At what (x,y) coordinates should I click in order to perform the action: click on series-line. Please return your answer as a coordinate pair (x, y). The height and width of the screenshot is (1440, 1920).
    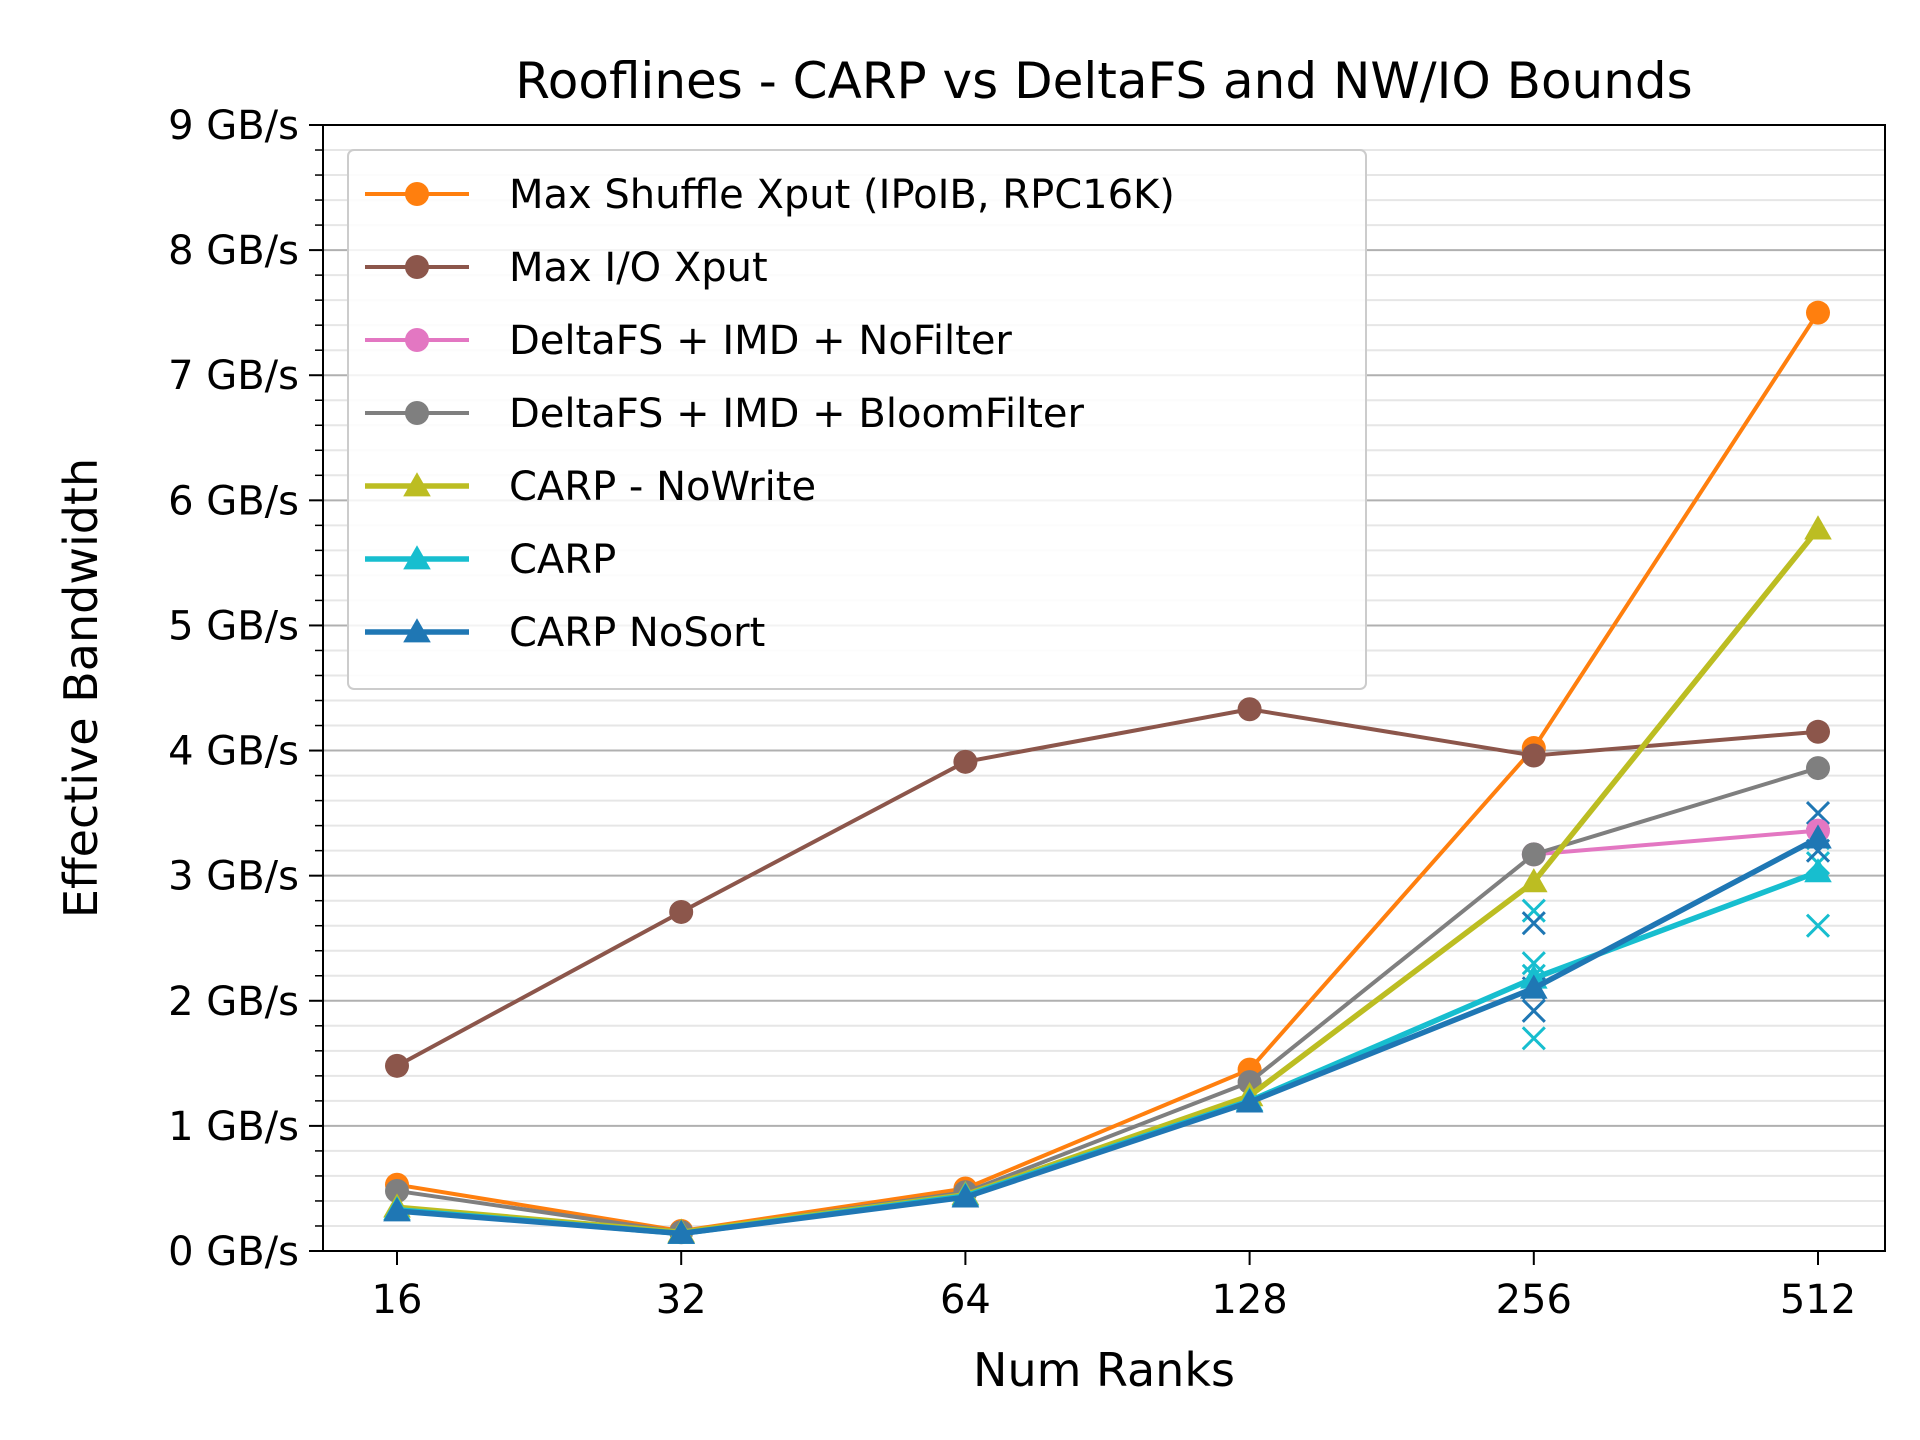
    Looking at the image, I should click on (1676, 842).